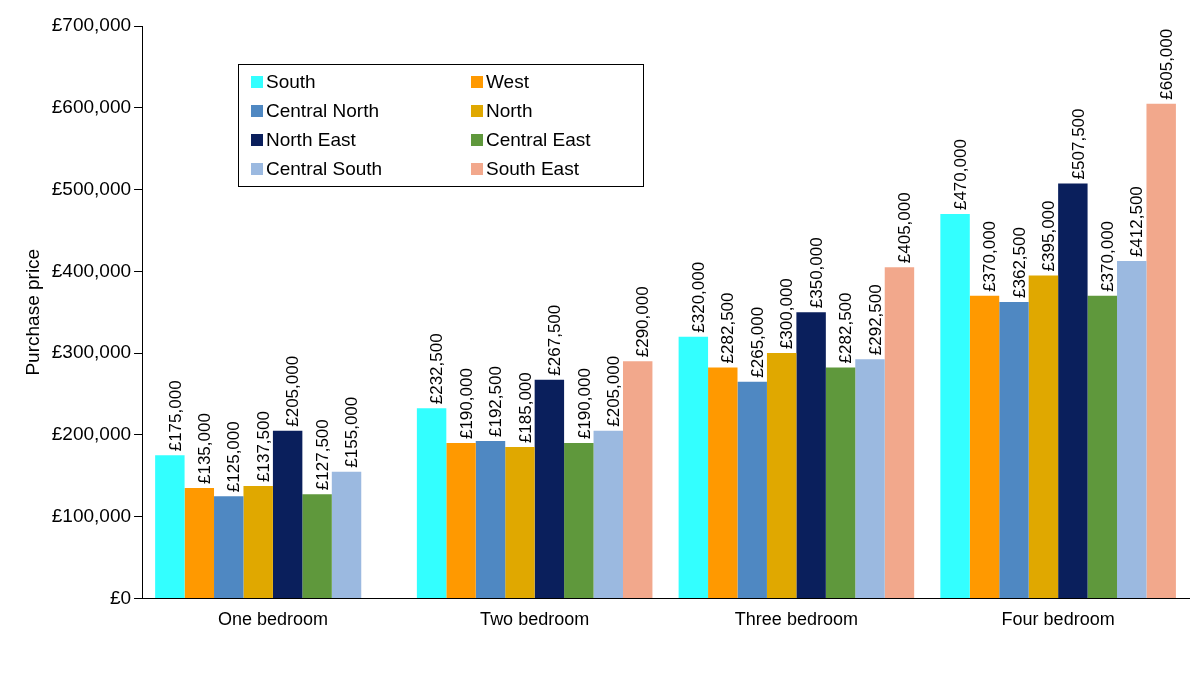 Image resolution: width=1203 pixels, height=682 pixels. I want to click on legend-label: North, so click(509, 111).